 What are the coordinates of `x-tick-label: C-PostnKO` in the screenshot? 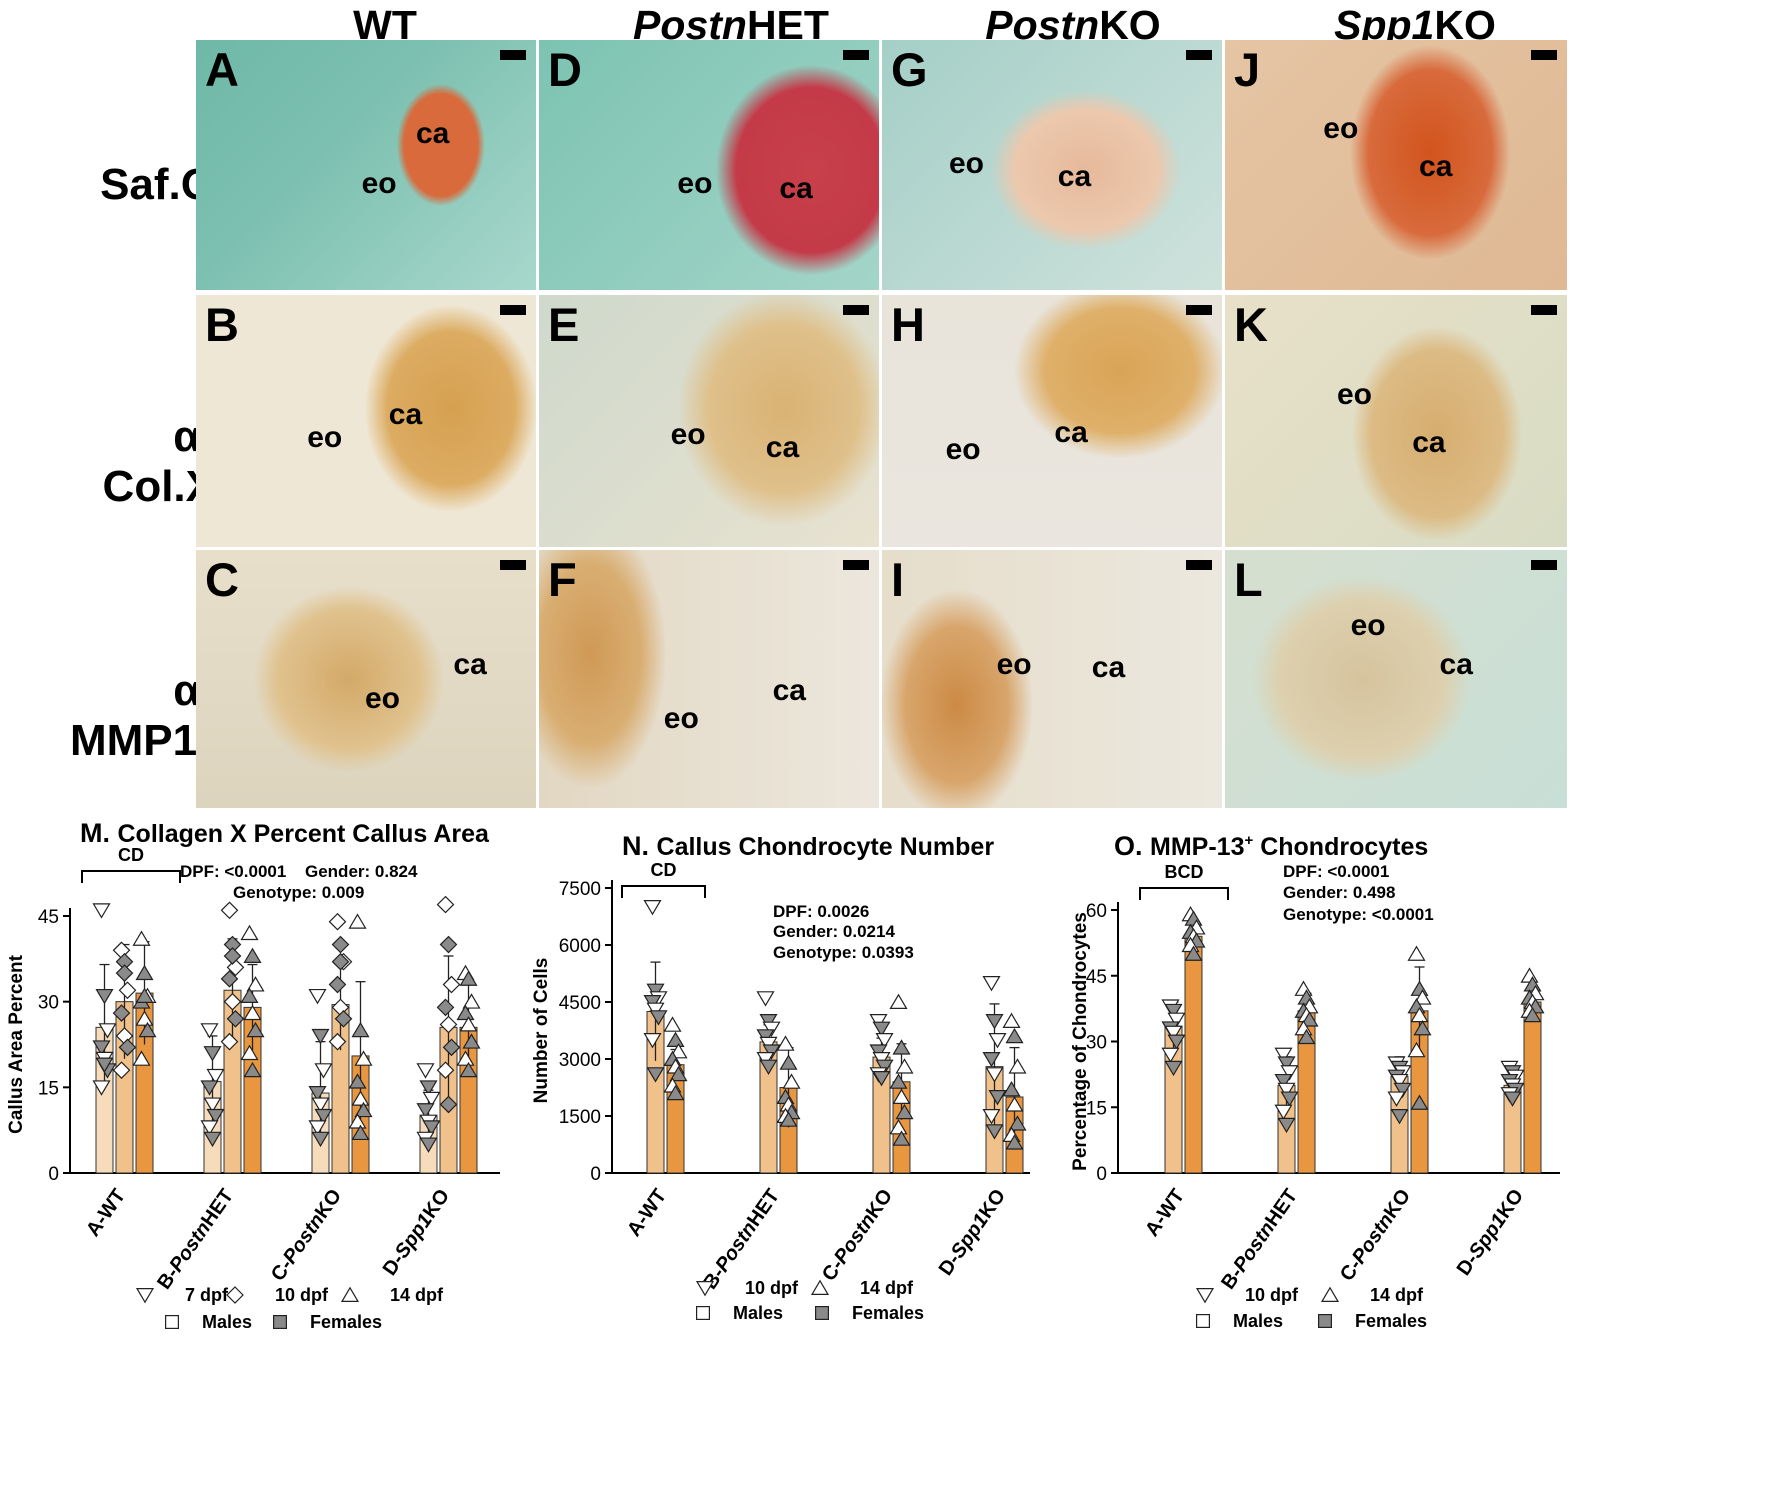 It's located at (306, 1235).